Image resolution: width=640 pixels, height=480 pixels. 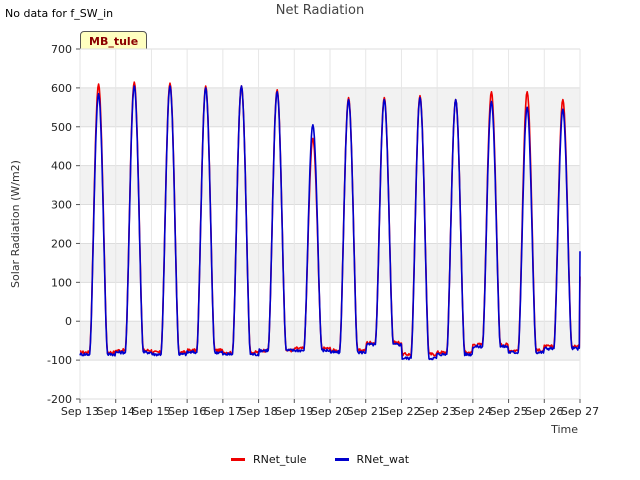 I want to click on legend-item-wat: RNet_wat, so click(x=372, y=459).